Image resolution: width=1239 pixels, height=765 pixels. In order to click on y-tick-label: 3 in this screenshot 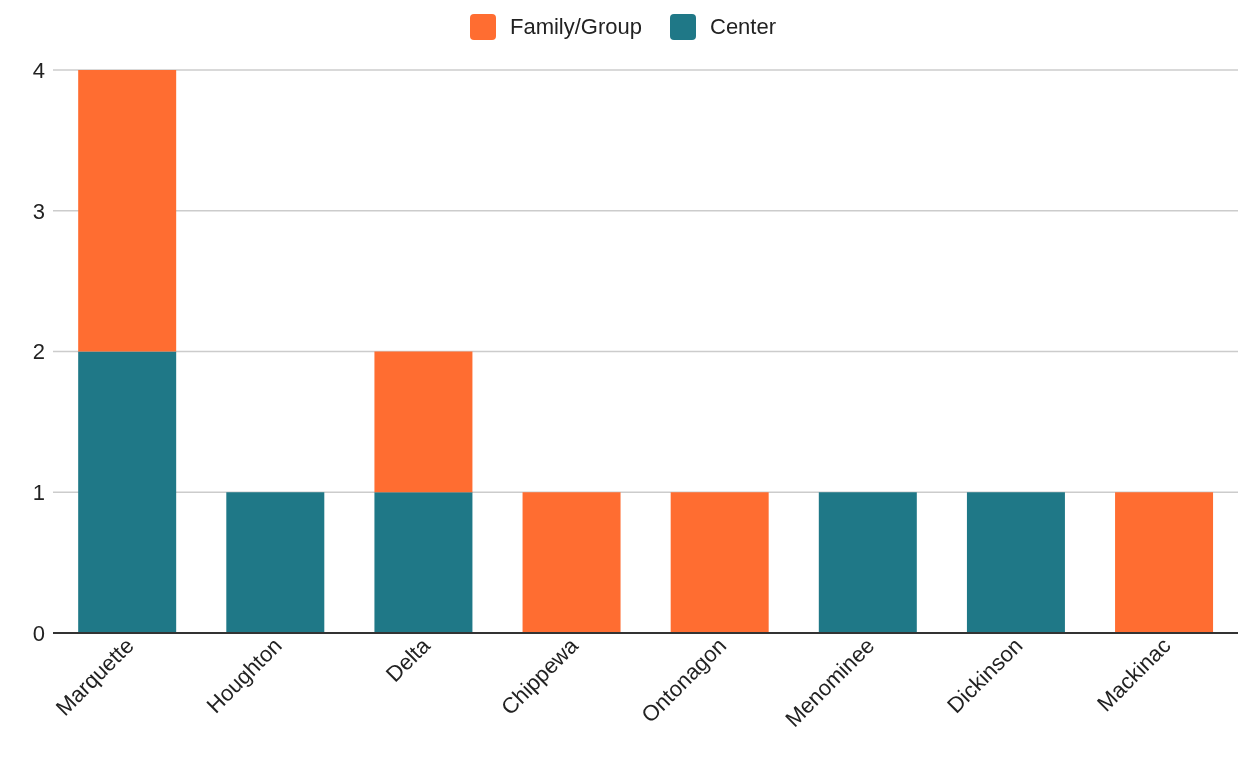, I will do `click(38, 211)`.